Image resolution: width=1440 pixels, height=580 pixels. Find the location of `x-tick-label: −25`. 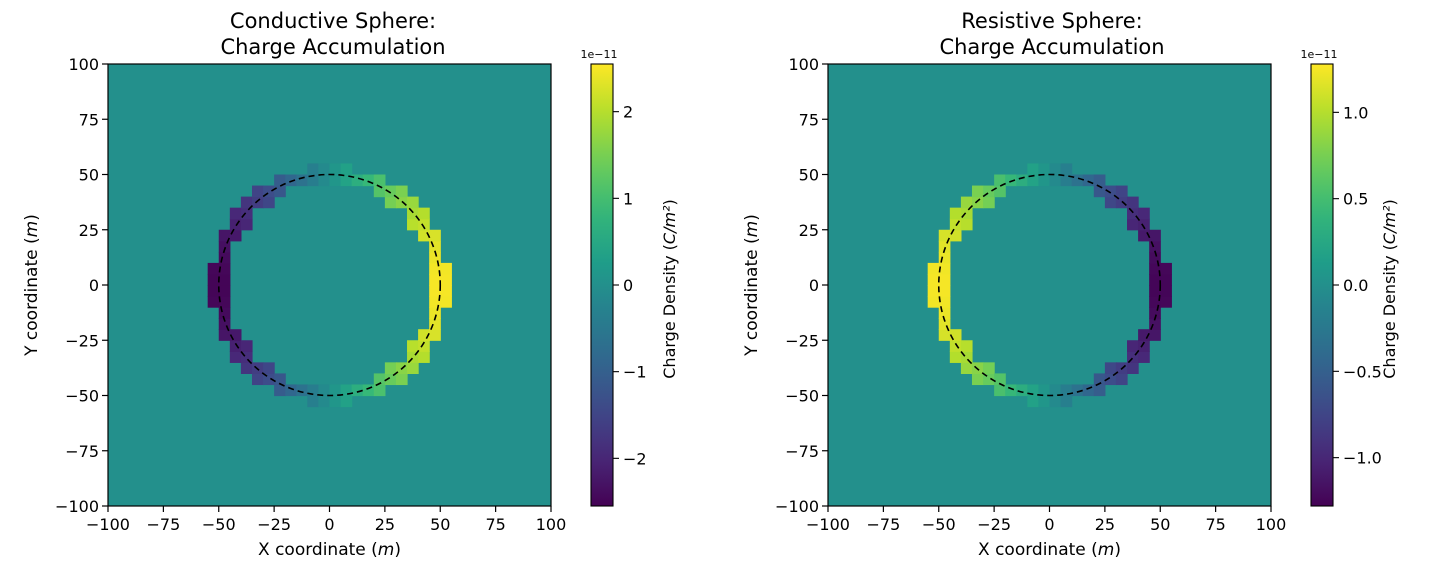

x-tick-label: −25 is located at coordinates (274, 524).